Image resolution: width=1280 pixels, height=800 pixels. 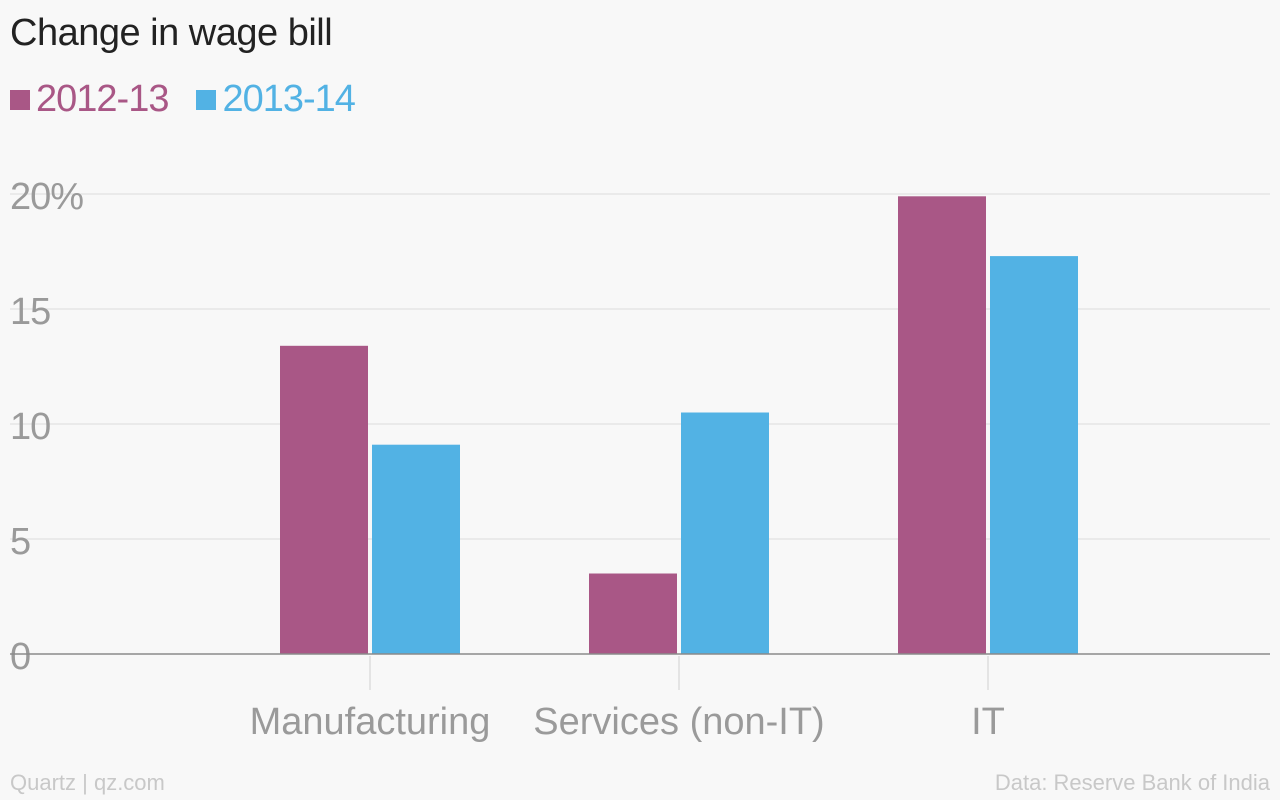 What do you see at coordinates (30, 312) in the screenshot?
I see `y-tick-label: 15` at bounding box center [30, 312].